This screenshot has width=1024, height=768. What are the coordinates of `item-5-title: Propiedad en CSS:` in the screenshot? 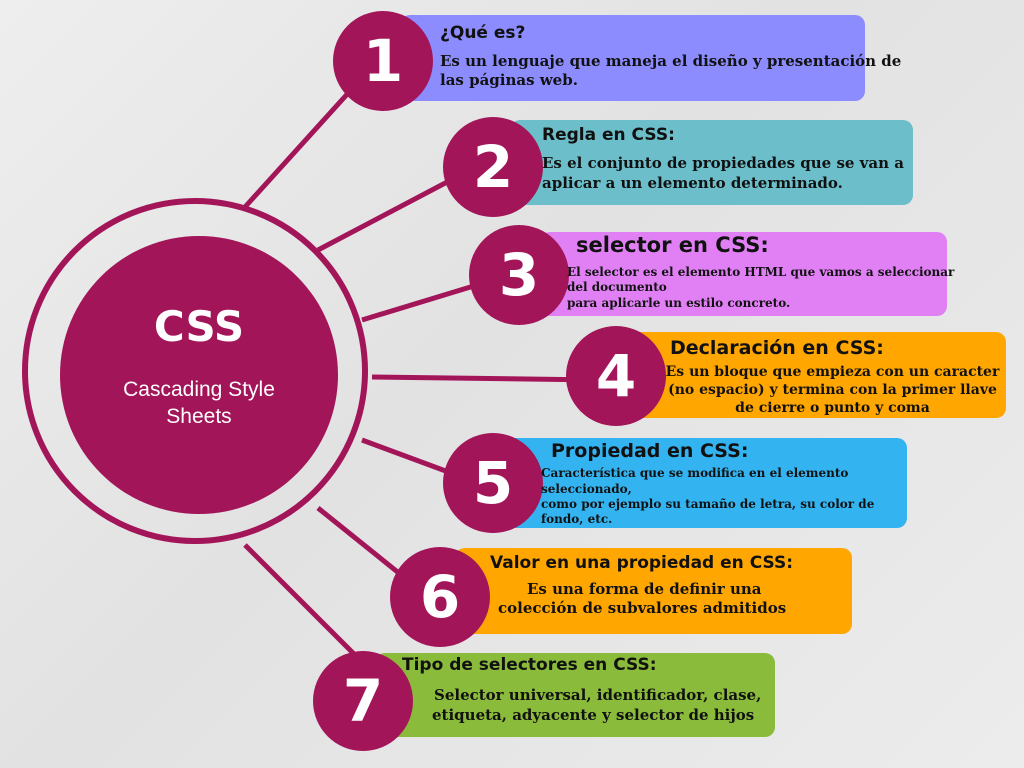 It's located at (650, 451).